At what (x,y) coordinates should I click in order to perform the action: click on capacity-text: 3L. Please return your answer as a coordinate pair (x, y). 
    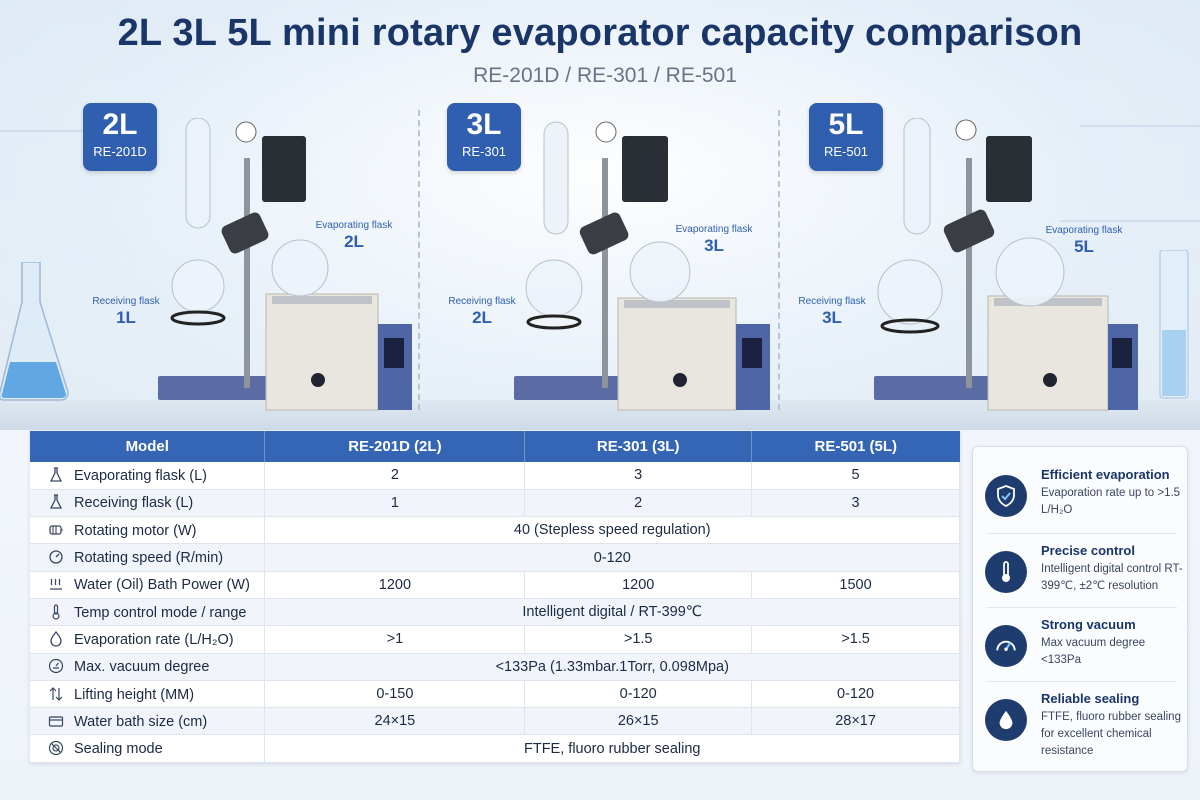
    Looking at the image, I should click on (484, 124).